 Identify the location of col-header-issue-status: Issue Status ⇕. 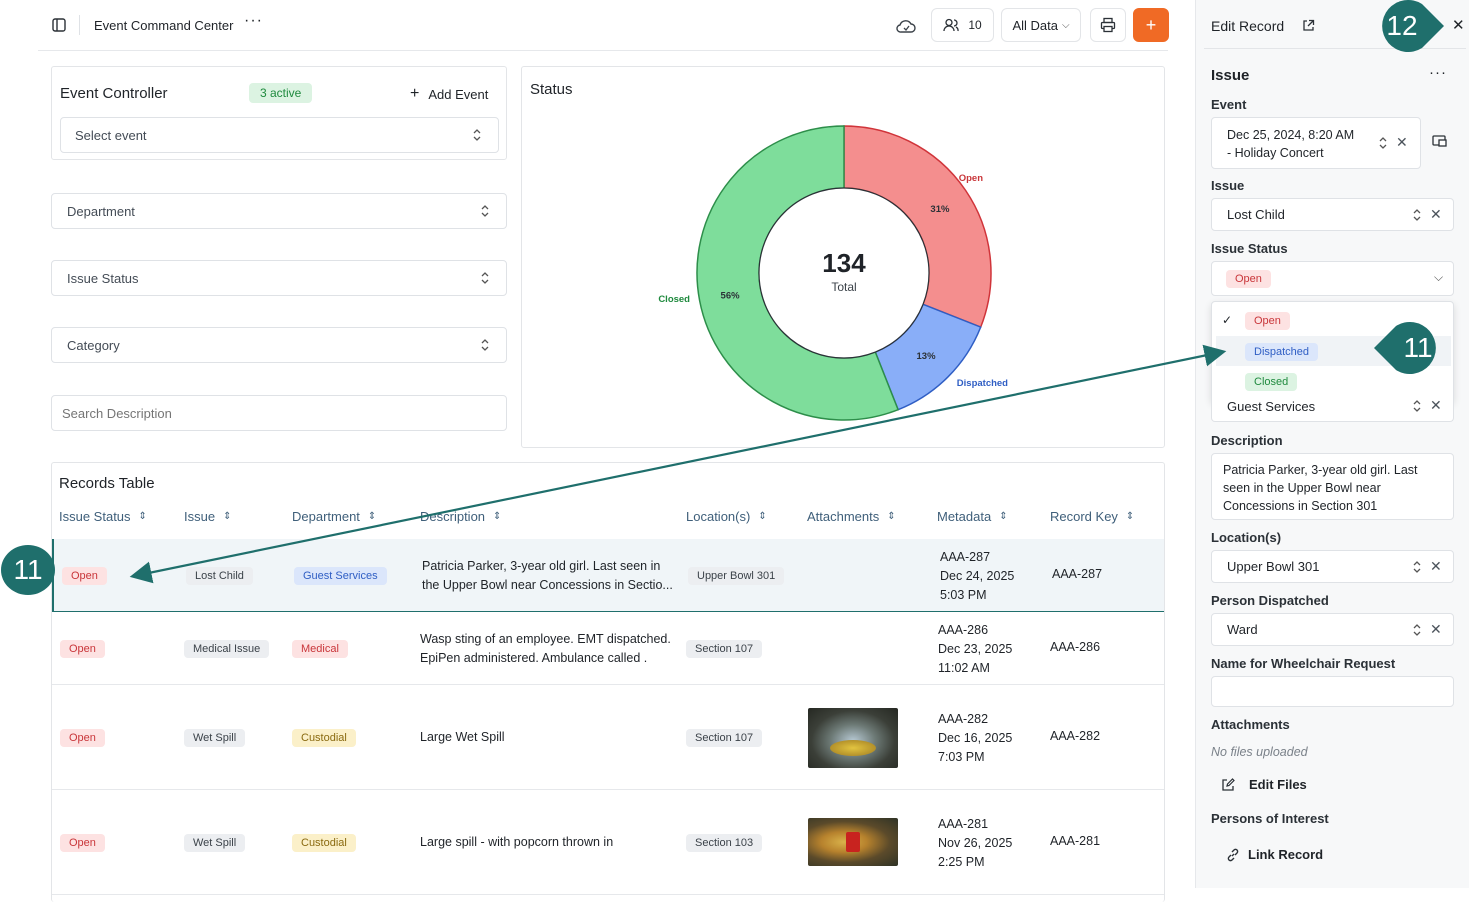
(103, 516).